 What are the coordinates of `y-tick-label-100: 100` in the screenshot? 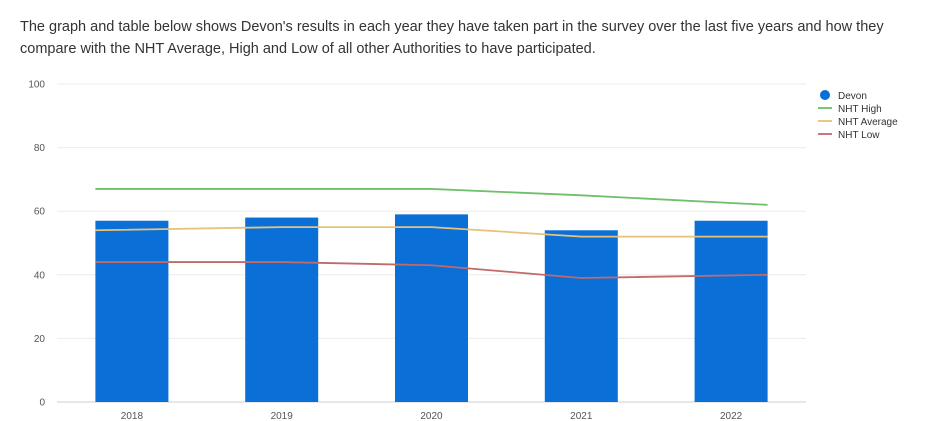 It's located at (36, 85).